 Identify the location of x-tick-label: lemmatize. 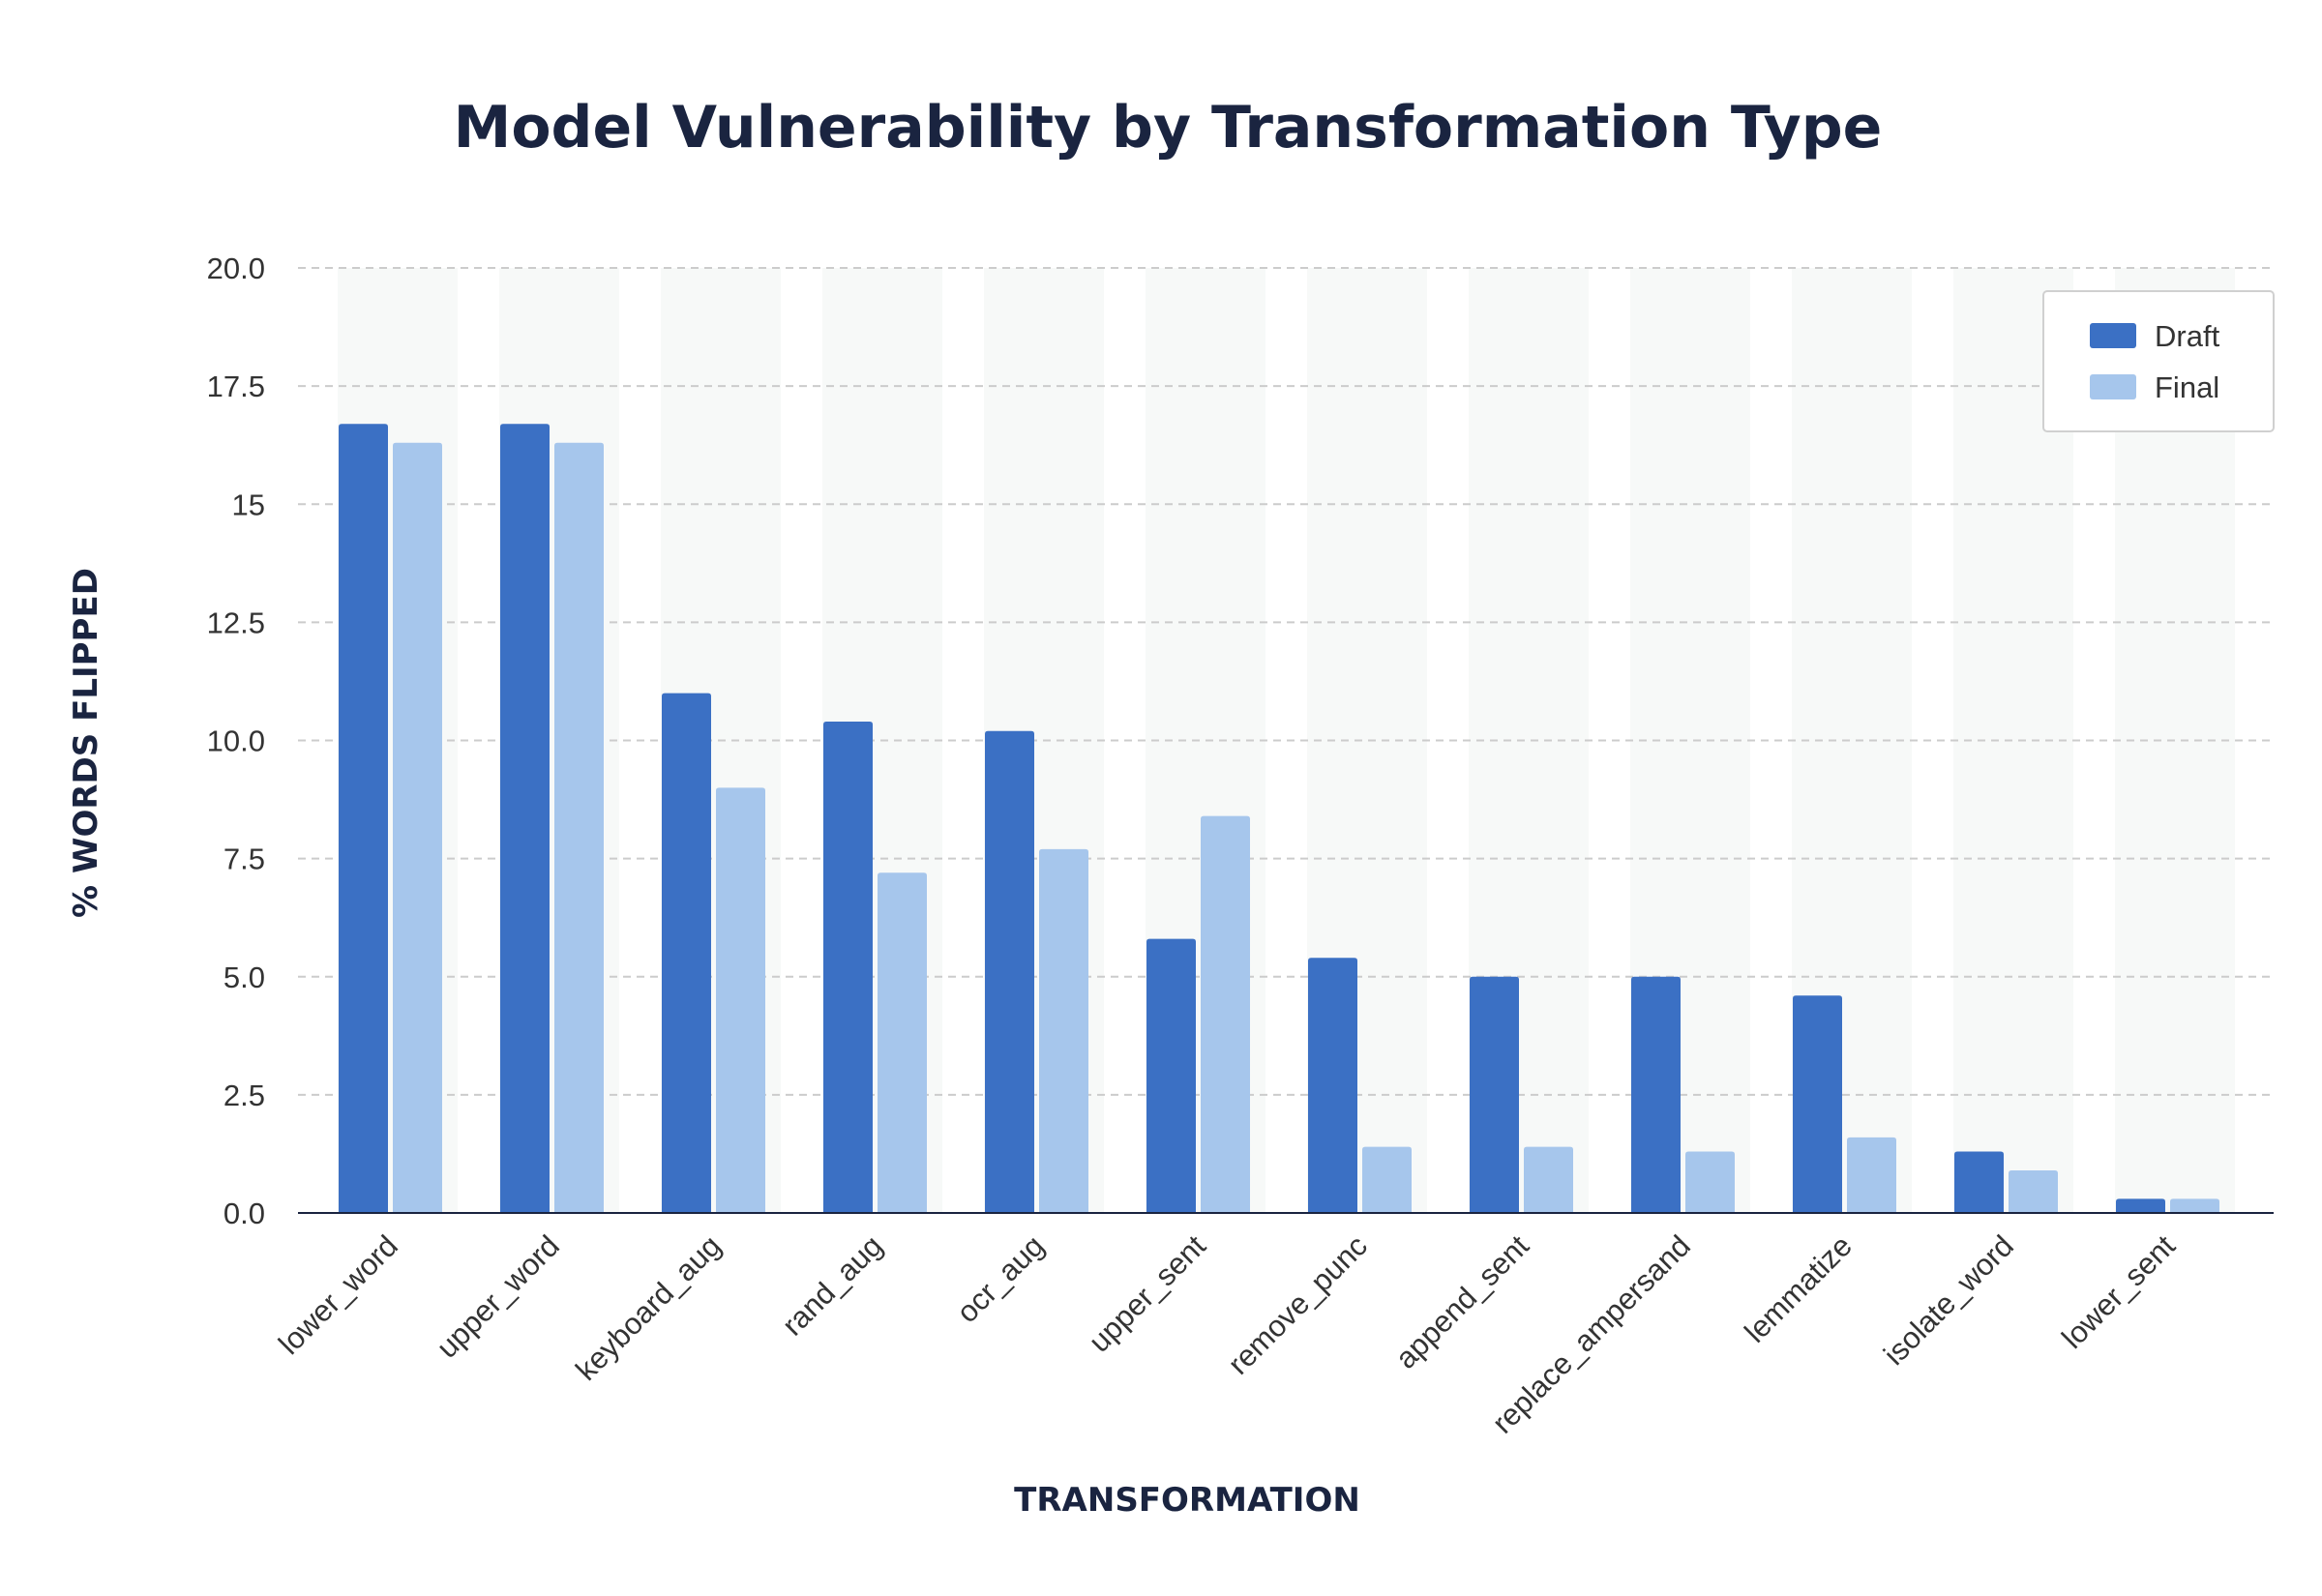
(1798, 1288).